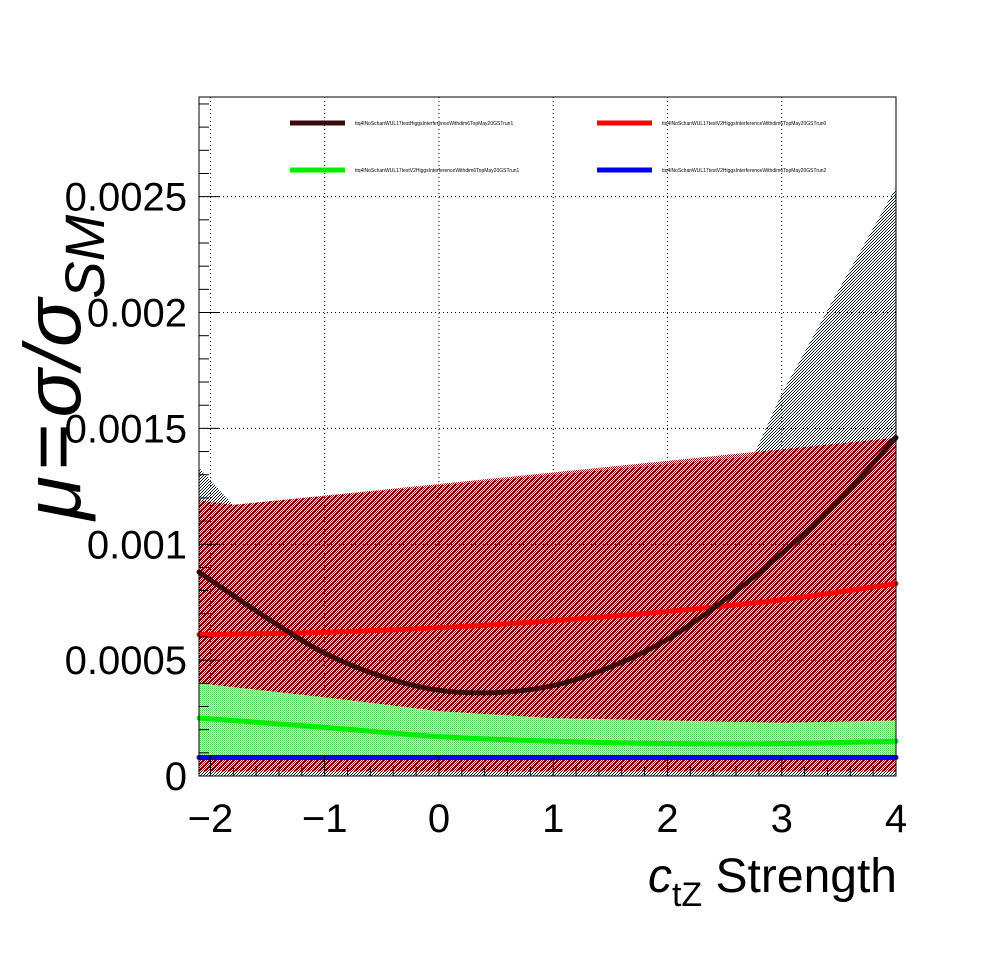 The width and height of the screenshot is (996, 972). I want to click on x-tick-label-1: −1, so click(325, 819).